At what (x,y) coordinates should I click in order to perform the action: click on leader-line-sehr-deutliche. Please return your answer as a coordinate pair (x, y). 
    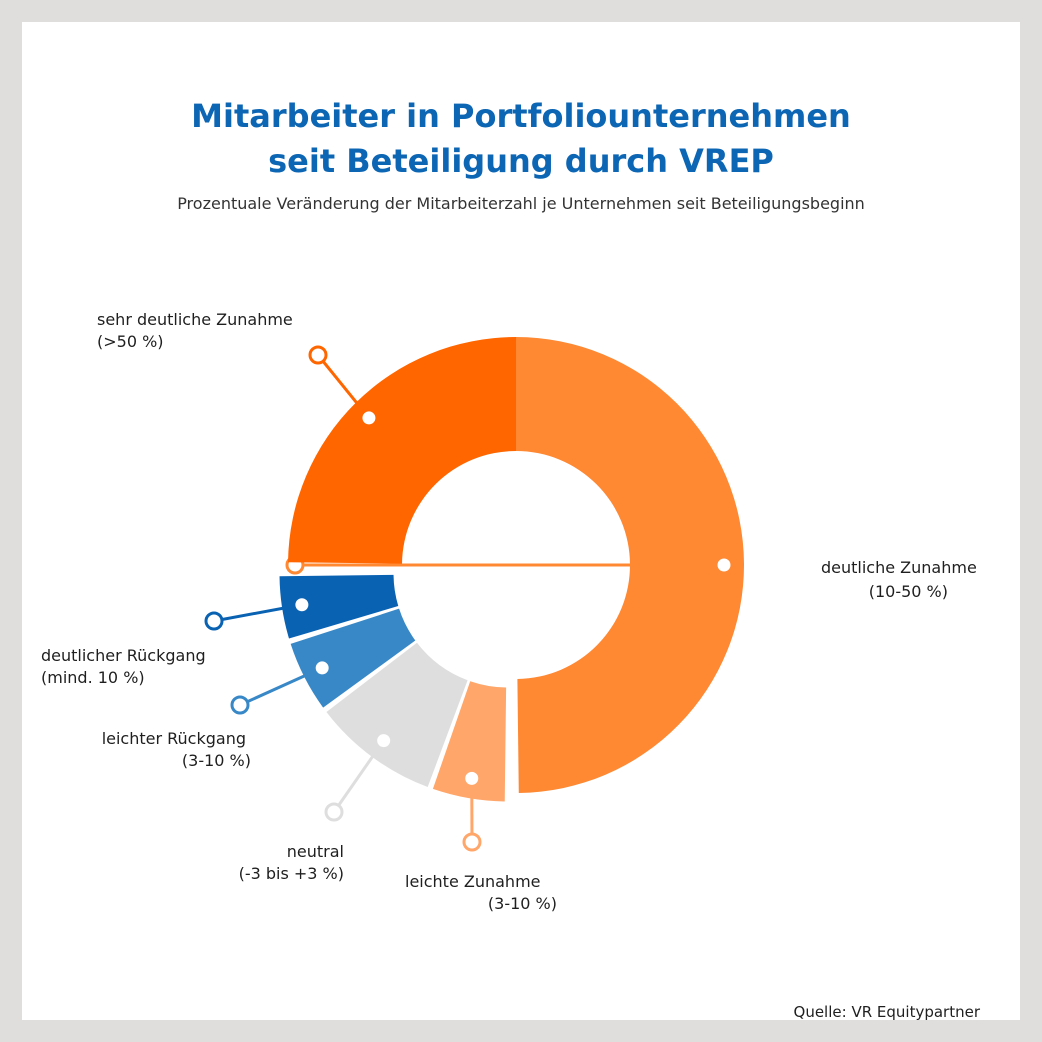
    Looking at the image, I should click on (343, 386).